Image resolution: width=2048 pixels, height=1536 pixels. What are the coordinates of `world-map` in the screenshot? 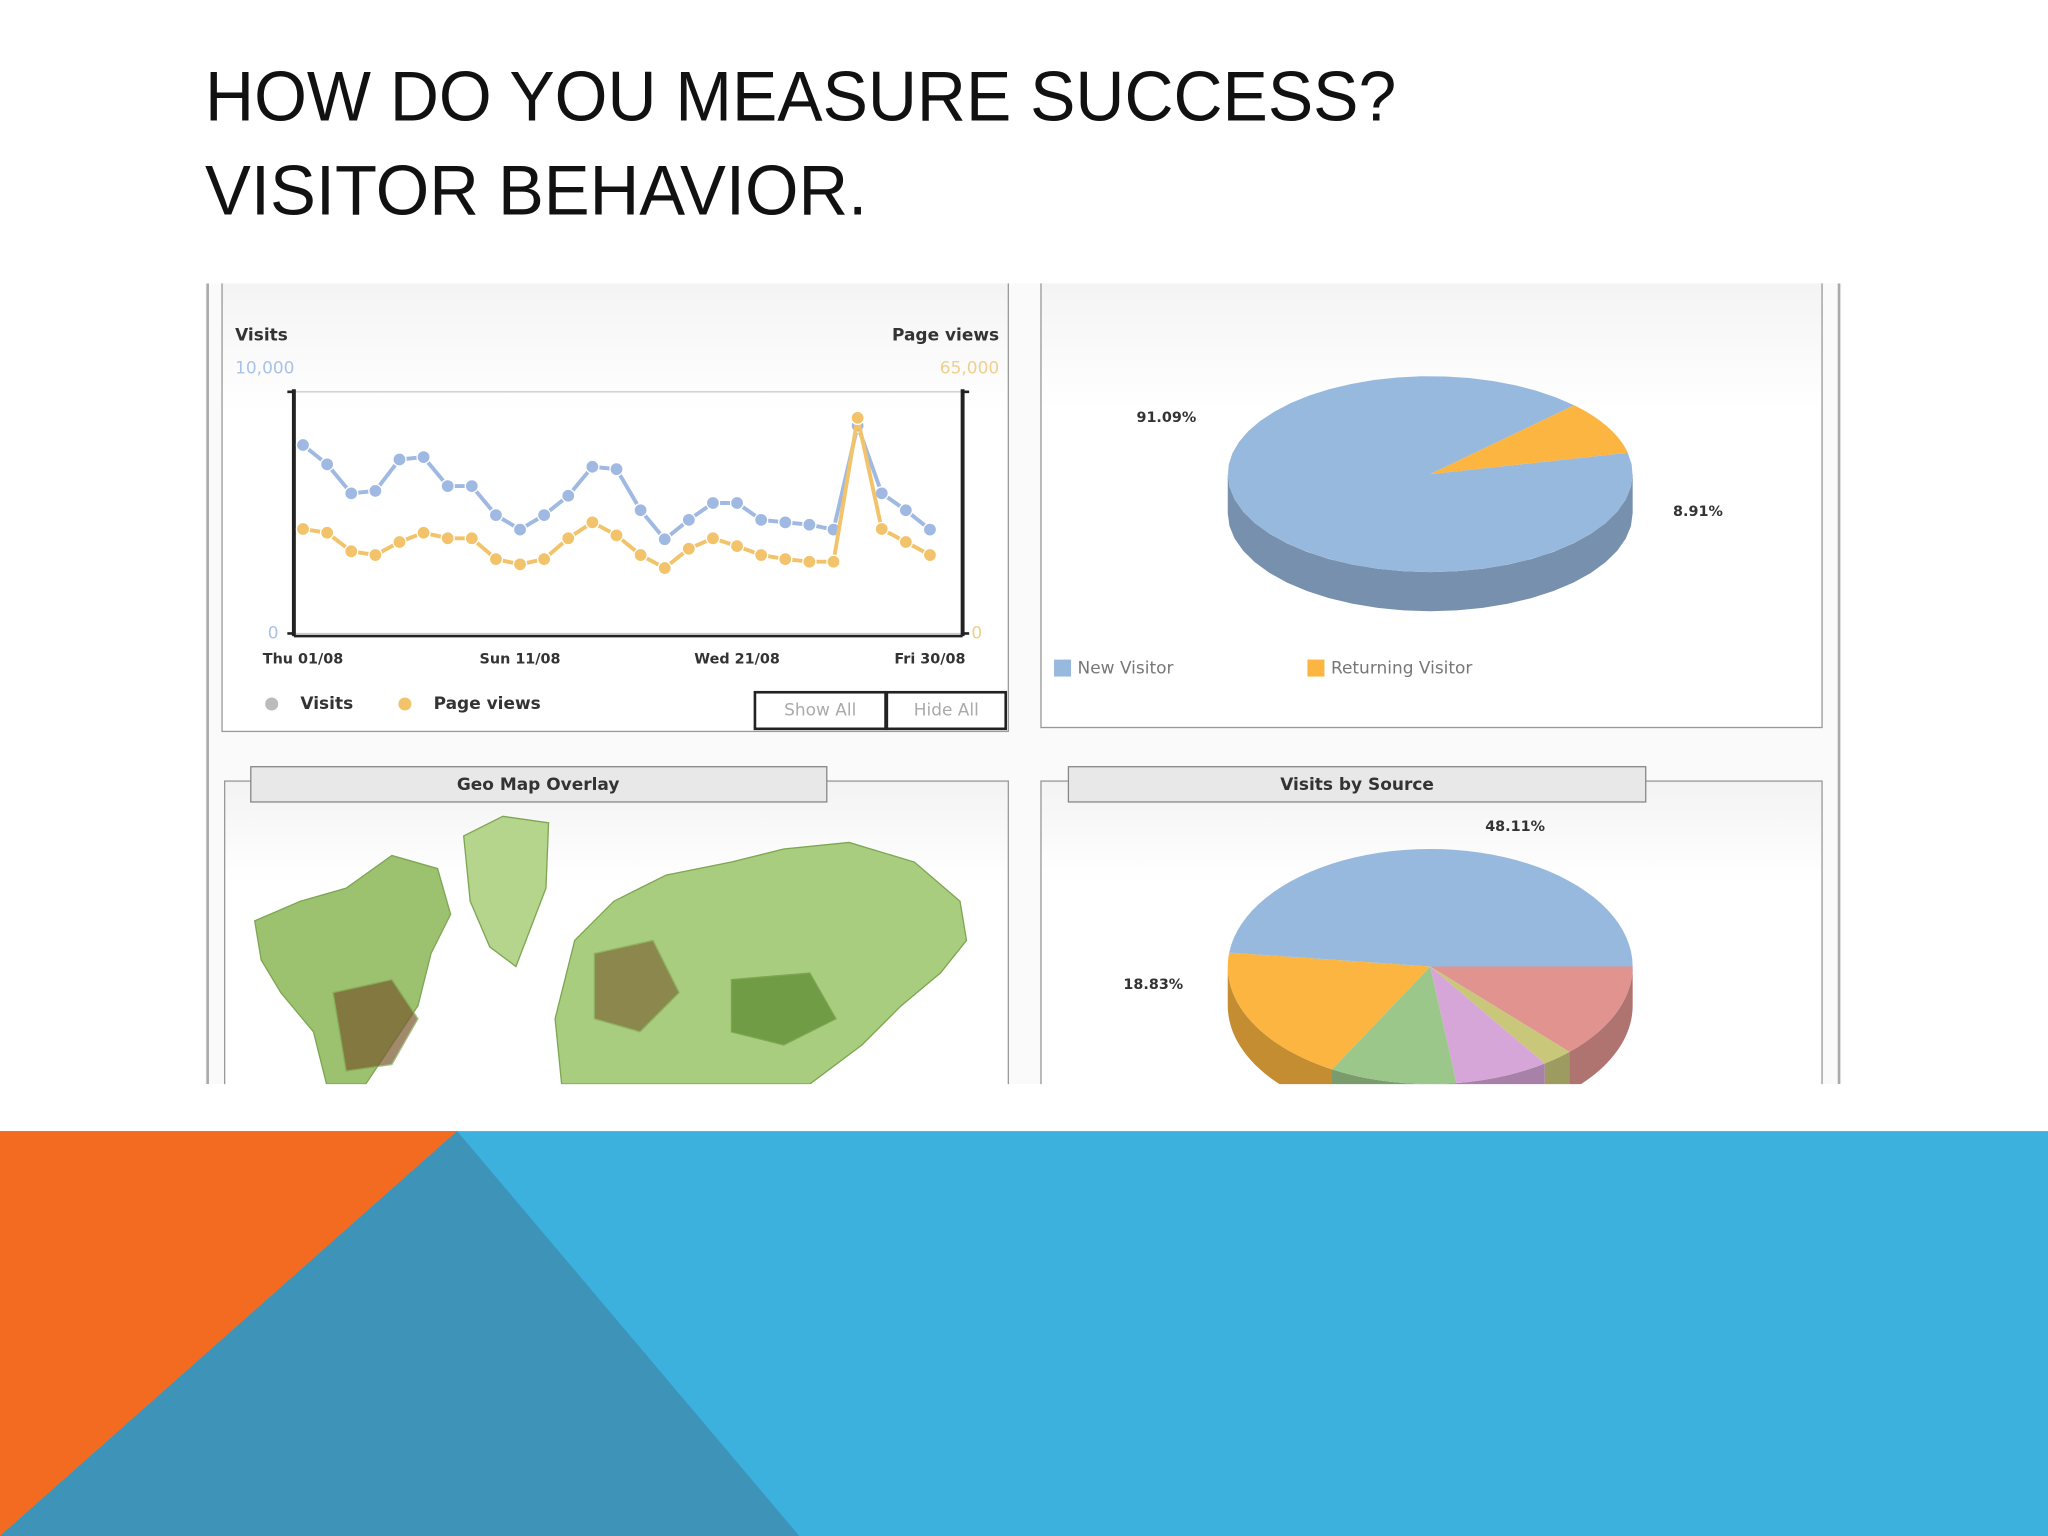 It's located at (610, 950).